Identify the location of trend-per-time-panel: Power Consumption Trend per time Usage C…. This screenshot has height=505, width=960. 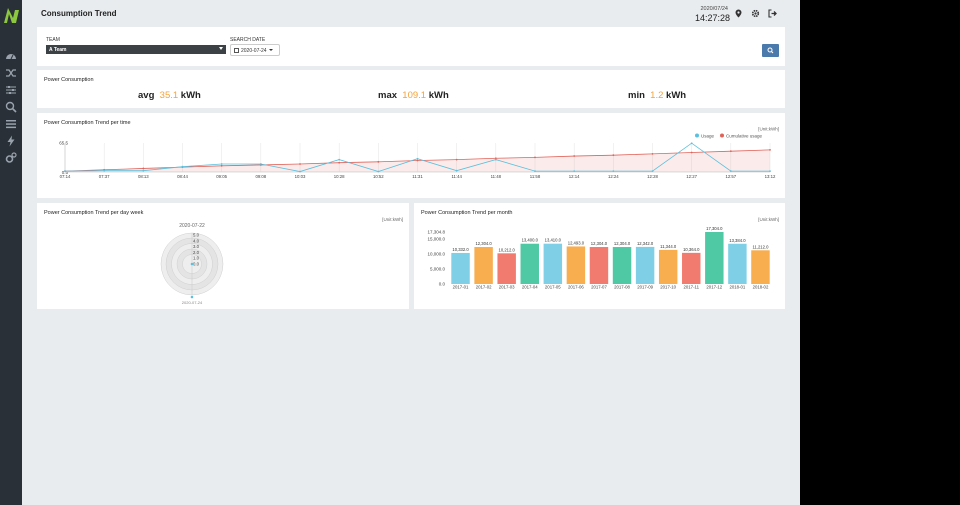
(411, 155).